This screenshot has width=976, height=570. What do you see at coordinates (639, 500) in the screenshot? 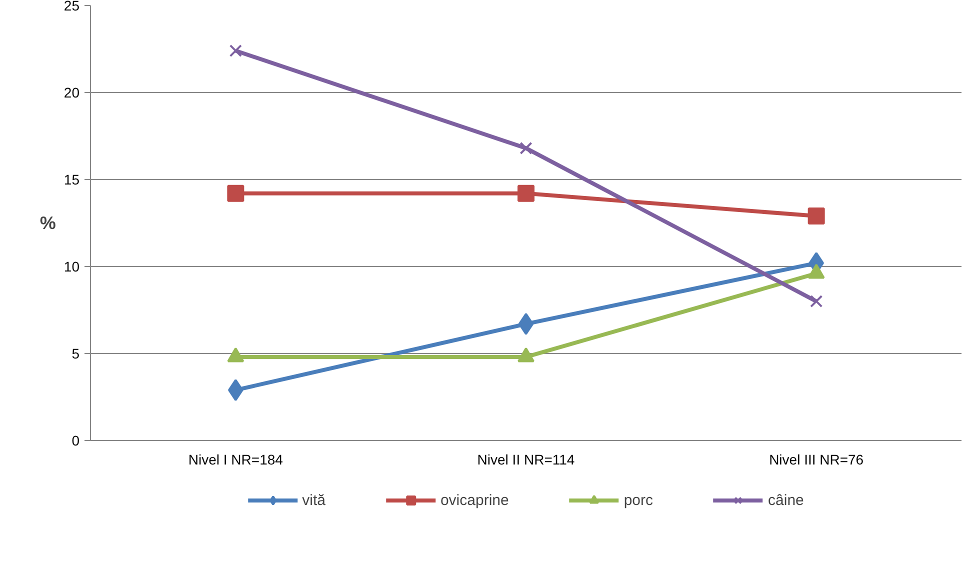
I see `legend-label: porc` at bounding box center [639, 500].